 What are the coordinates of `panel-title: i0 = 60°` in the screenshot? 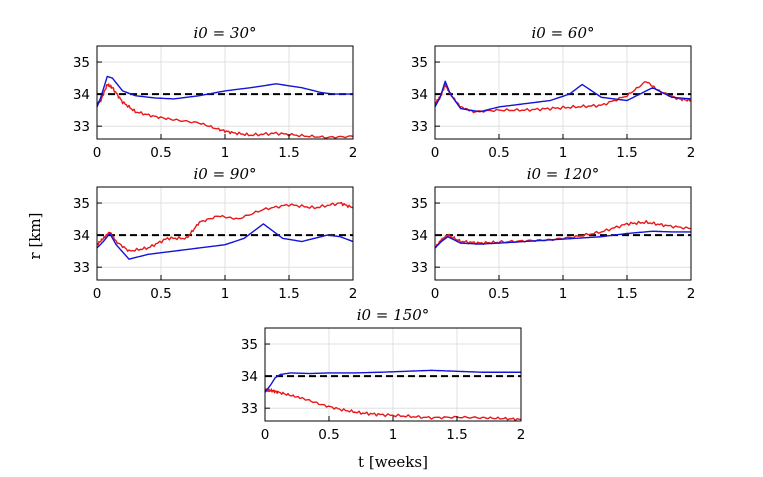 It's located at (562, 33).